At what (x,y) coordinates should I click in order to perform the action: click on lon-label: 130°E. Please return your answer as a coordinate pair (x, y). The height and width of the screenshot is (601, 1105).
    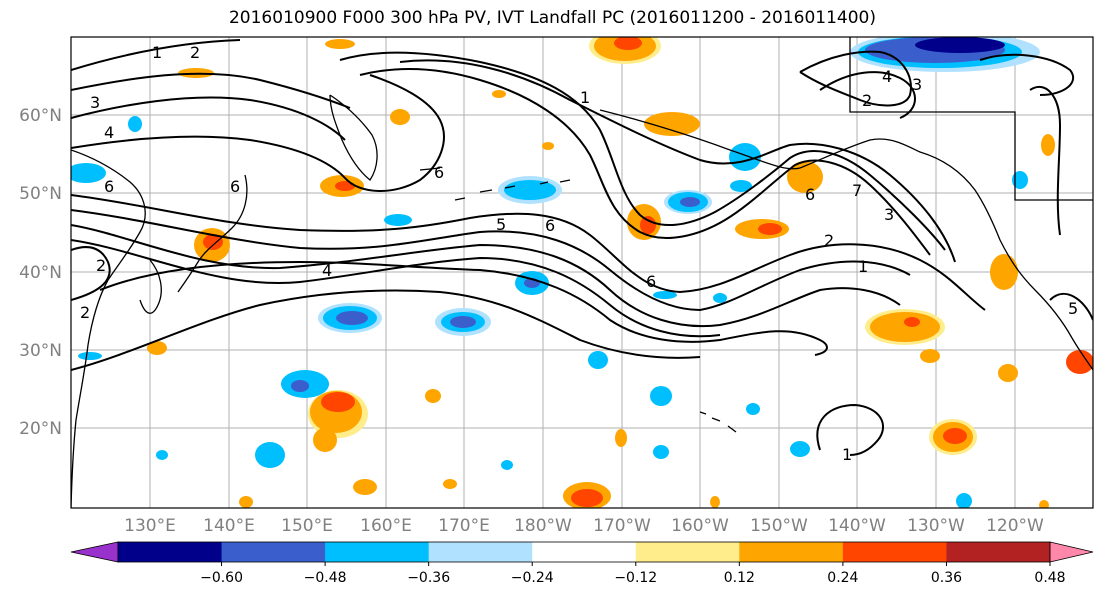
    Looking at the image, I should click on (150, 526).